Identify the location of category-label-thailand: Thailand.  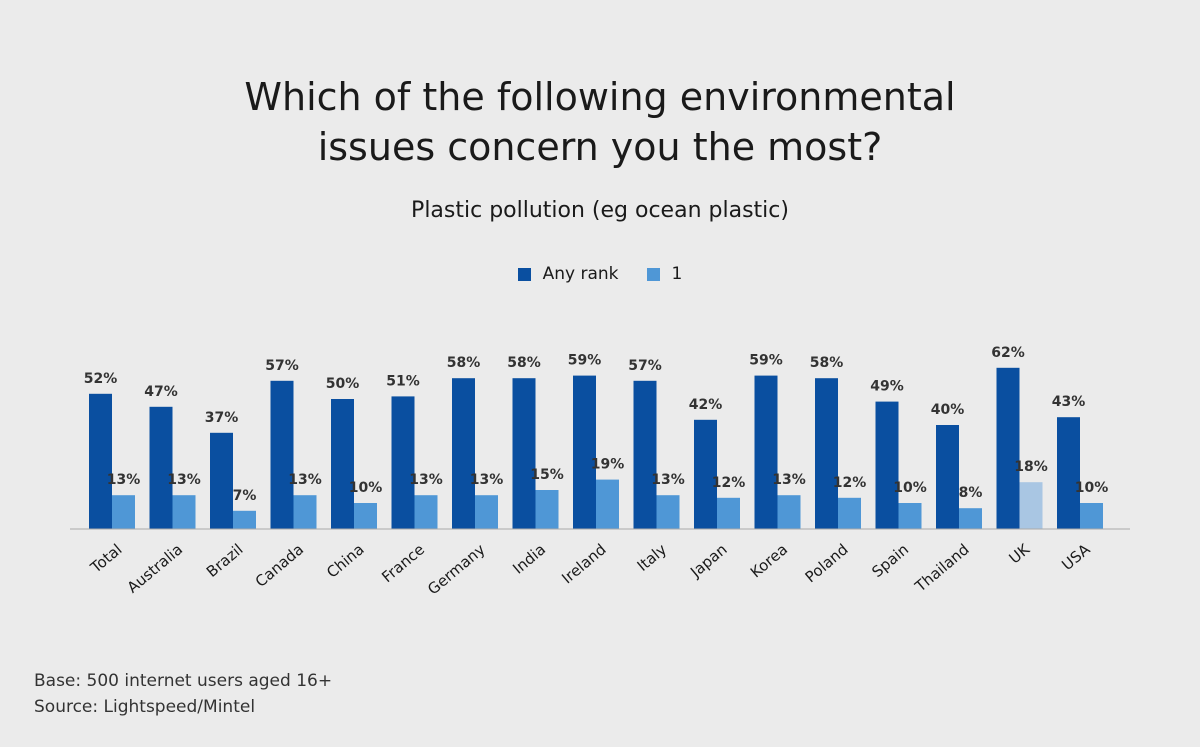
(942, 568).